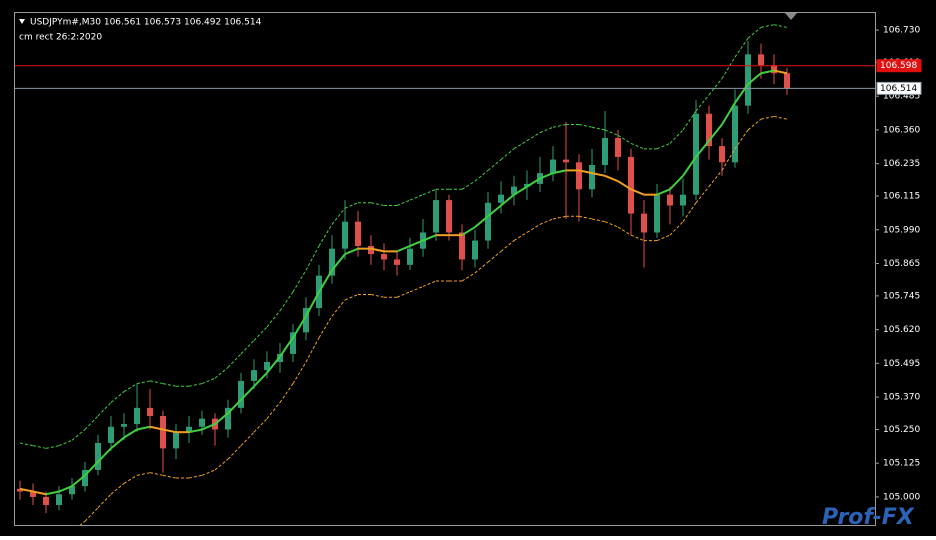  I want to click on price-label: 106.598, so click(898, 66).